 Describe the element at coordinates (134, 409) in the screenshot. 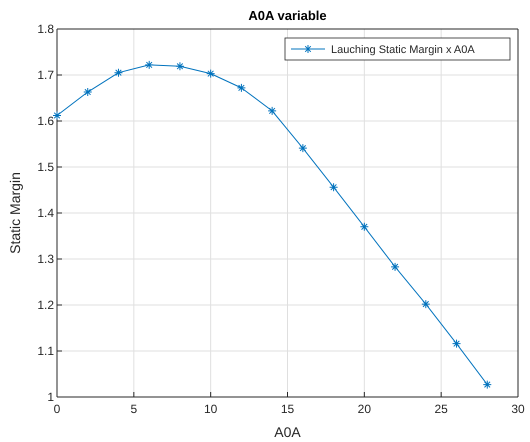

I see `x-tick-label: 5` at that location.